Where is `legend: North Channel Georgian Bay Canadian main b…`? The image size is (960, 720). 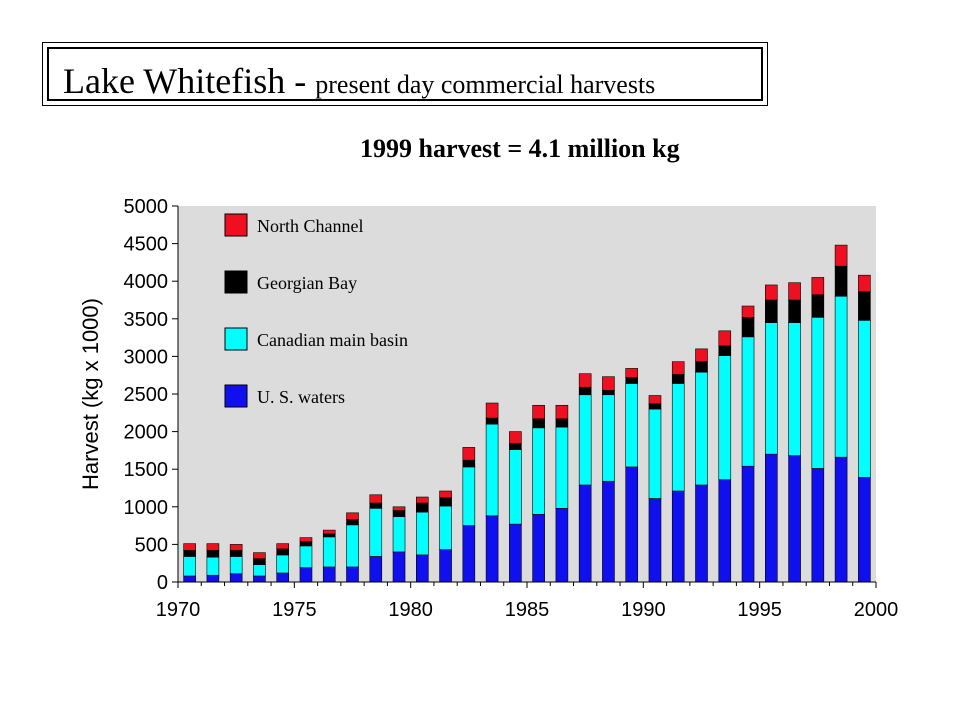
legend: North Channel Georgian Bay Canadian main b… is located at coordinates (316, 310).